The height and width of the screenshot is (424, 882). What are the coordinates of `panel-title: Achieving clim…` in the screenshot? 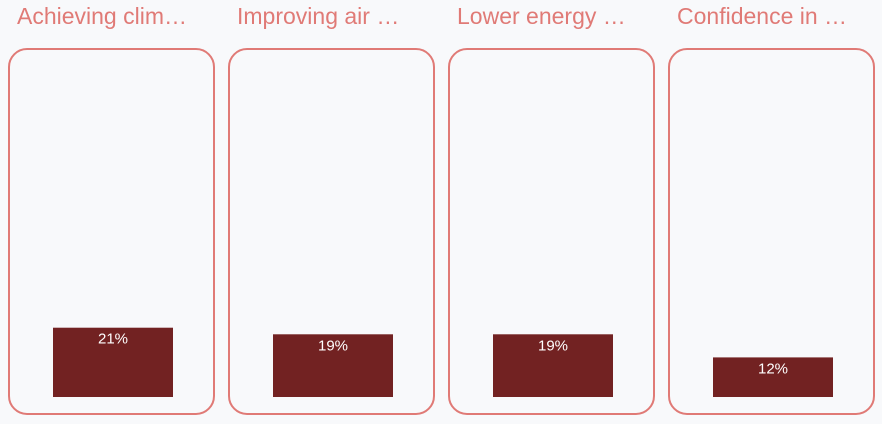 It's located at (102, 16).